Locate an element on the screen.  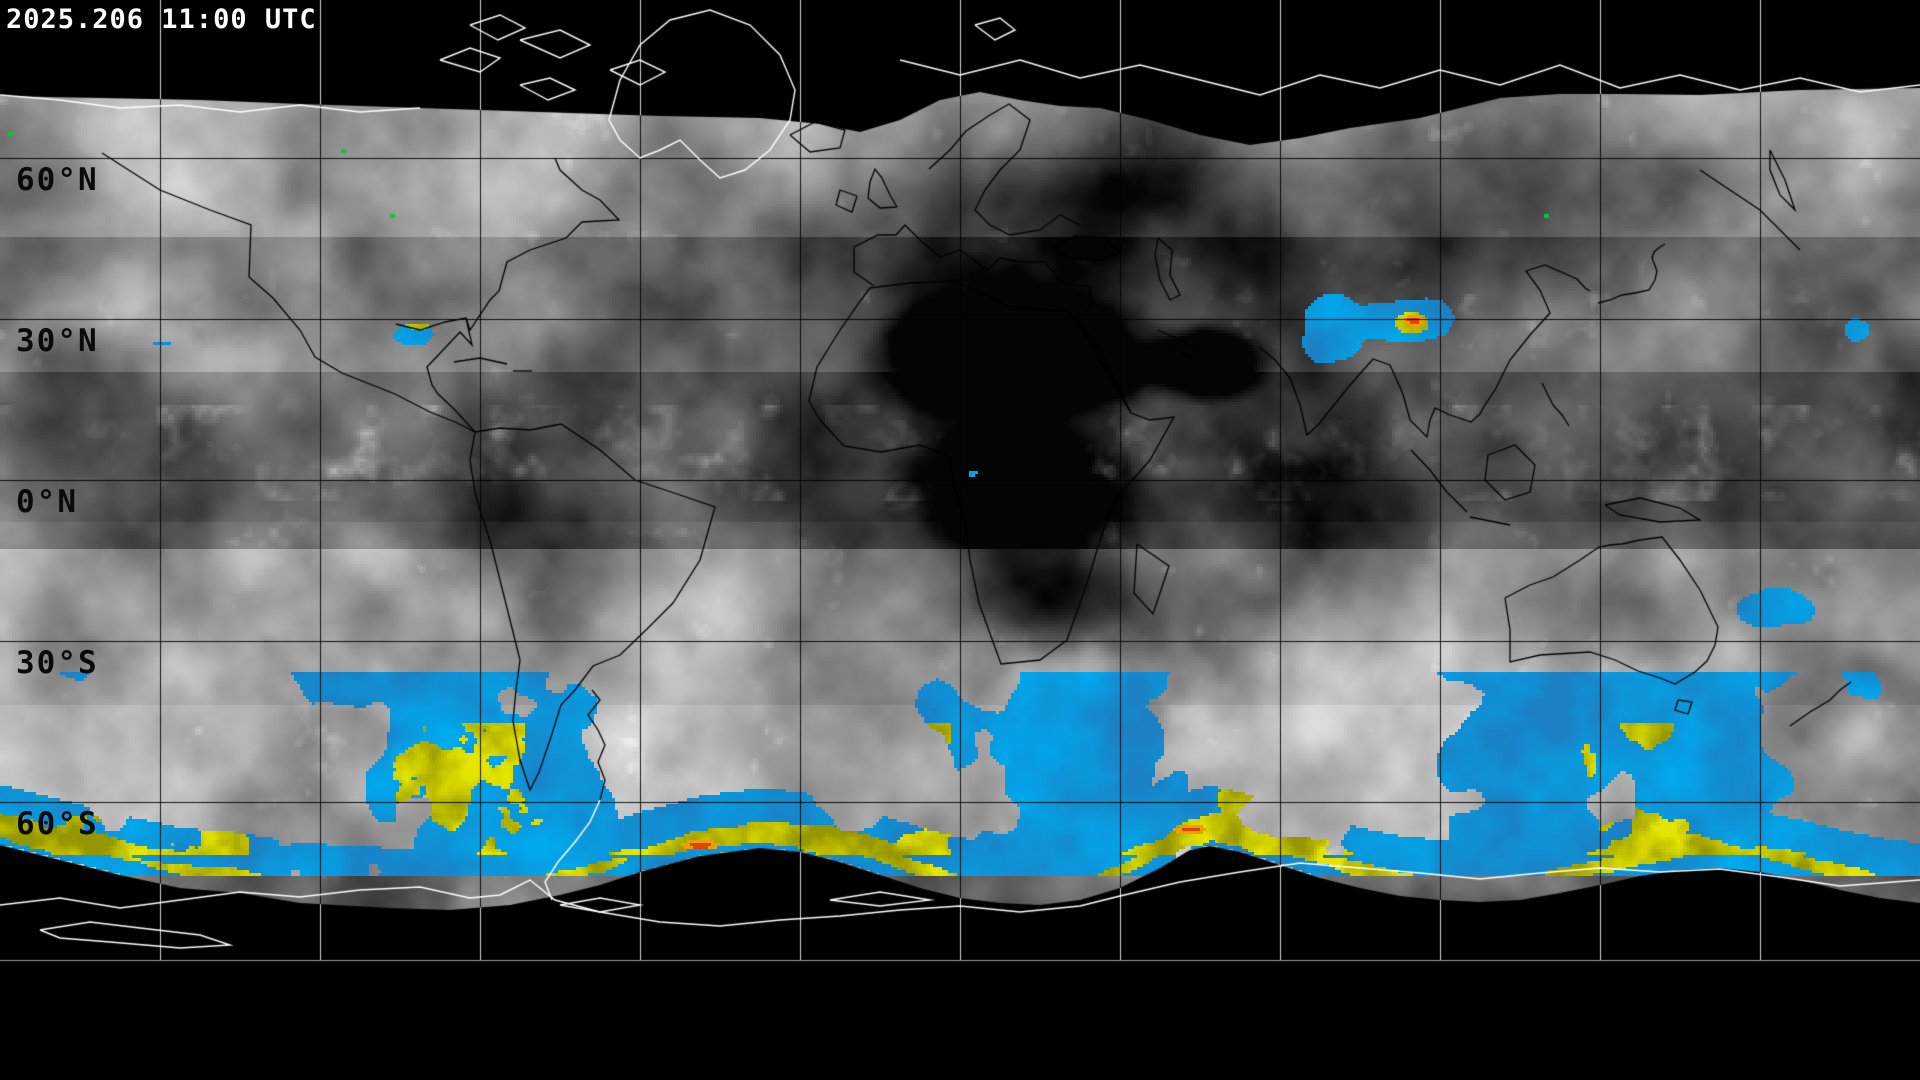
lat-label-30°S: 30°S is located at coordinates (57, 663).